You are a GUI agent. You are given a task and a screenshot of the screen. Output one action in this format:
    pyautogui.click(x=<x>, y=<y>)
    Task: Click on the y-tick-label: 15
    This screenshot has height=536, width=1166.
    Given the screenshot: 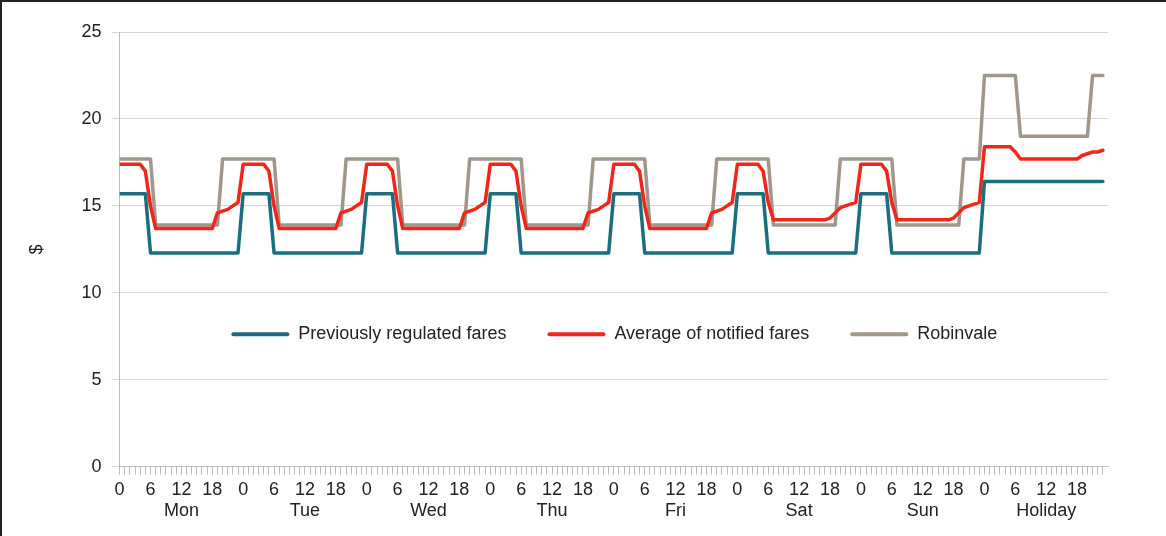 What is the action you would take?
    pyautogui.click(x=91, y=204)
    